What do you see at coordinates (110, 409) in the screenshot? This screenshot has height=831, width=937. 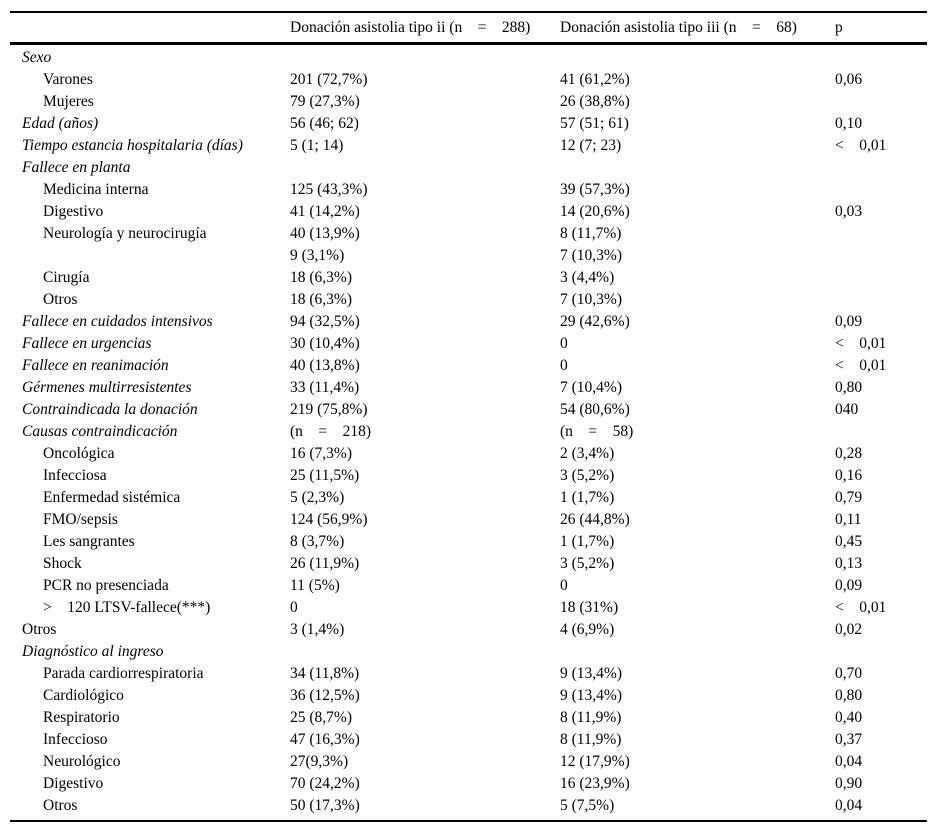 I see `row-label: Contraindicada la donación` at bounding box center [110, 409].